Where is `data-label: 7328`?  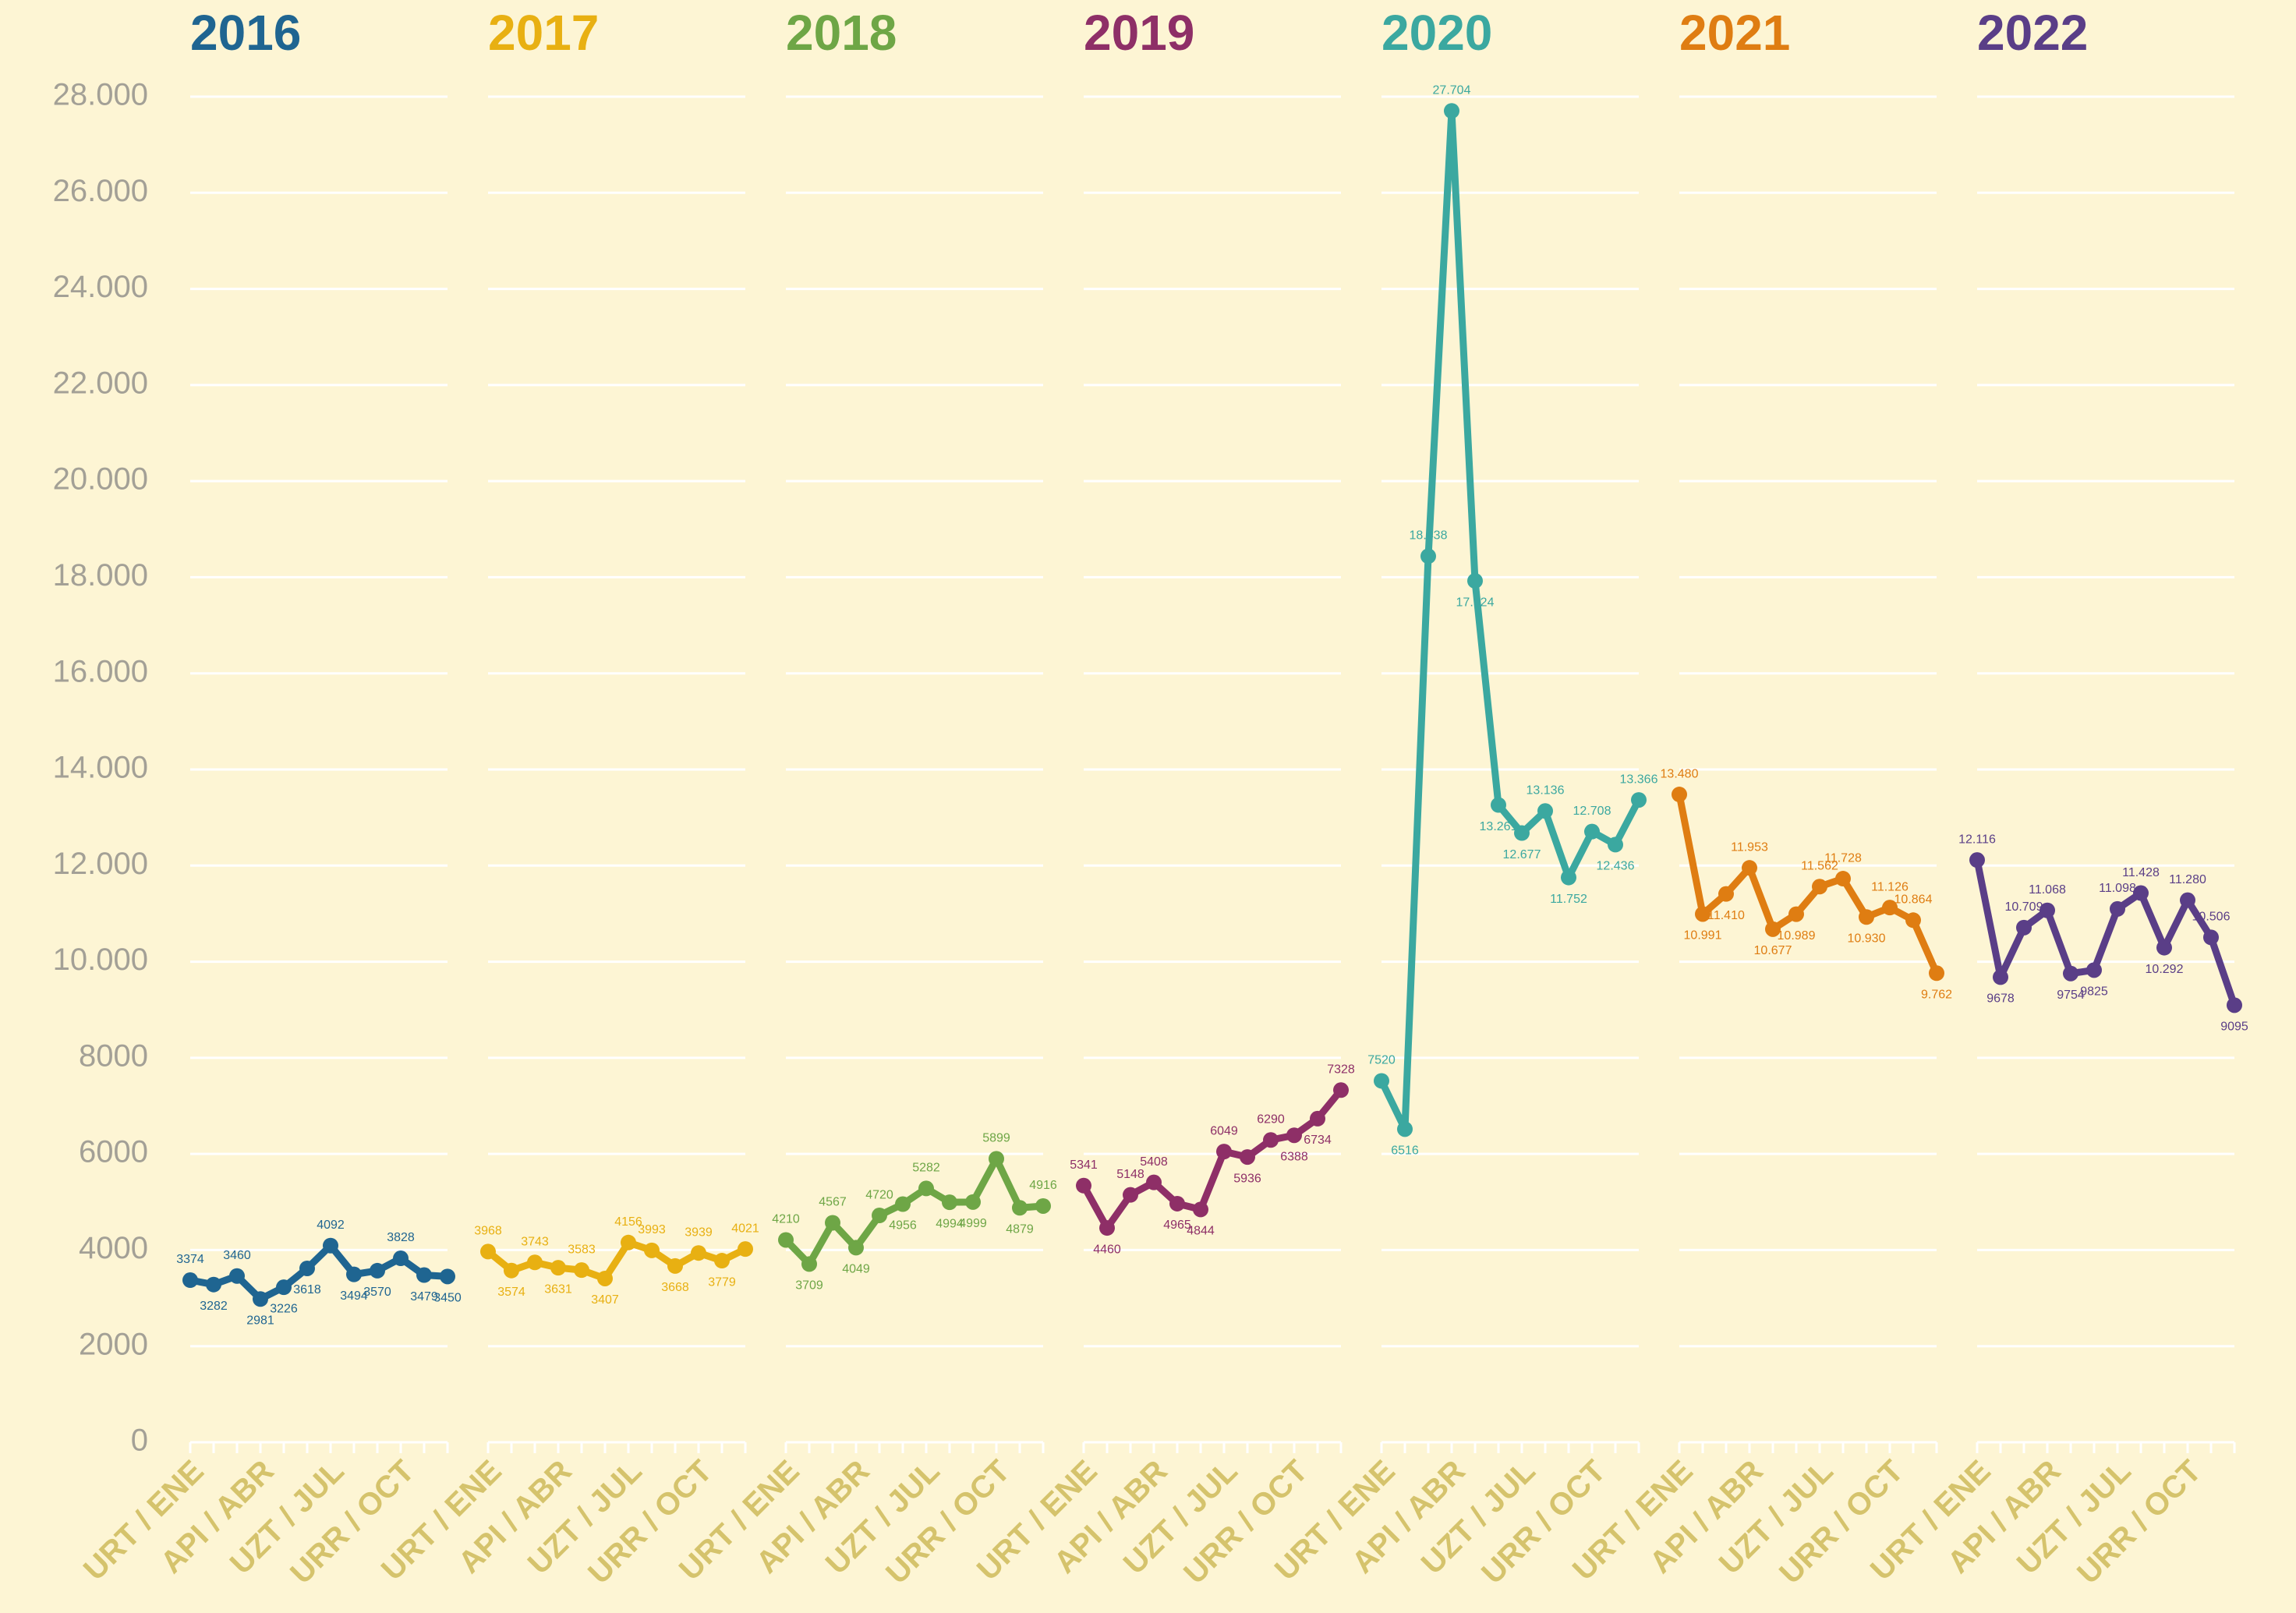 data-label: 7328 is located at coordinates (1341, 1069).